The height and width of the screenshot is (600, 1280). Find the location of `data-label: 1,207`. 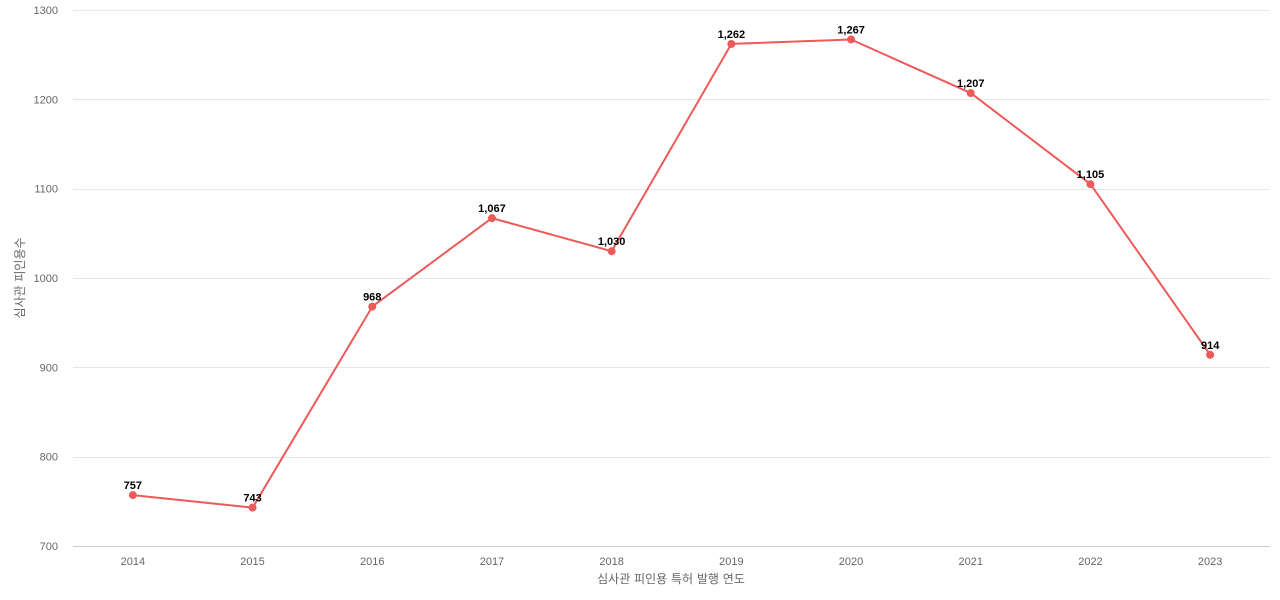

data-label: 1,207 is located at coordinates (971, 84).